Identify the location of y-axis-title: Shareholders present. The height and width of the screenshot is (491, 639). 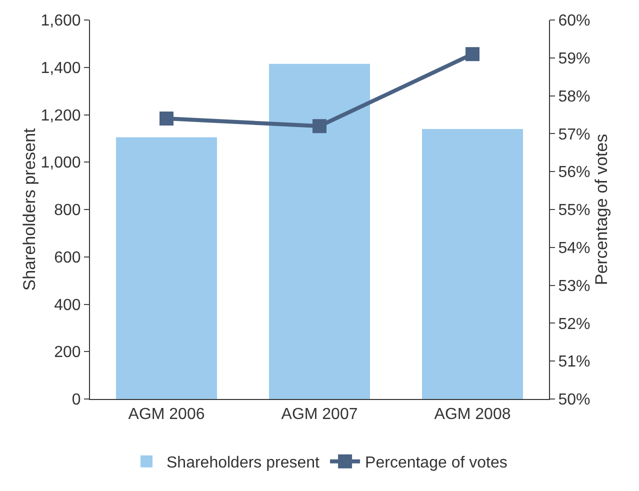
(29, 209).